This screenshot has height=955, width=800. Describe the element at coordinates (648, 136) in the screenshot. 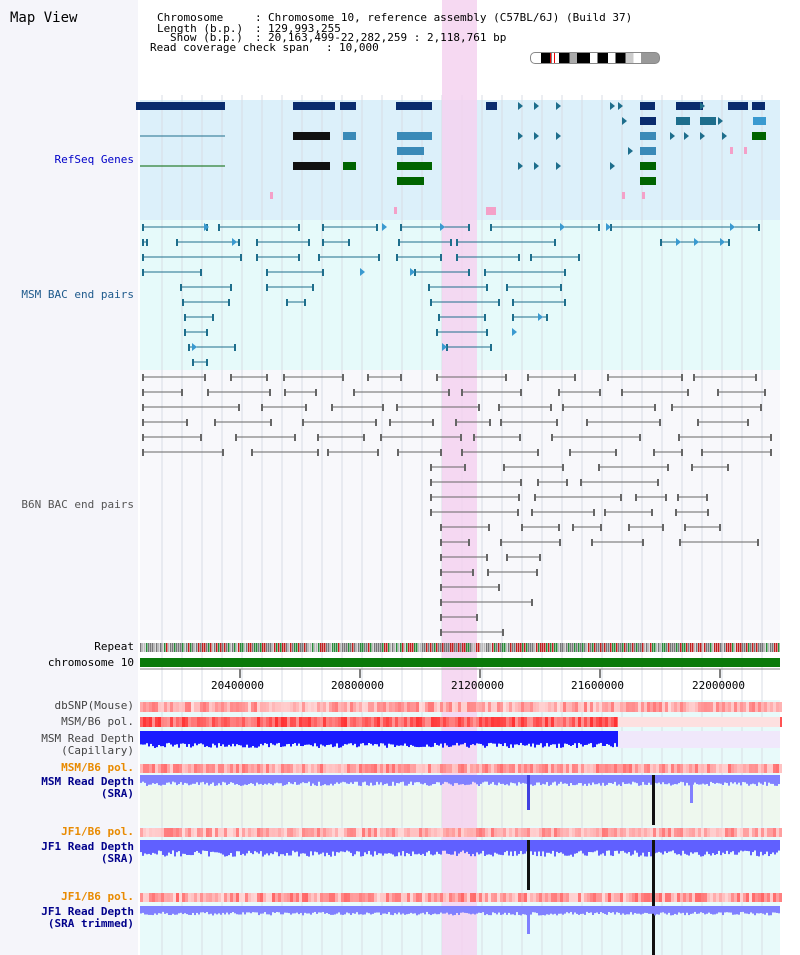

I see `gene-block` at that location.